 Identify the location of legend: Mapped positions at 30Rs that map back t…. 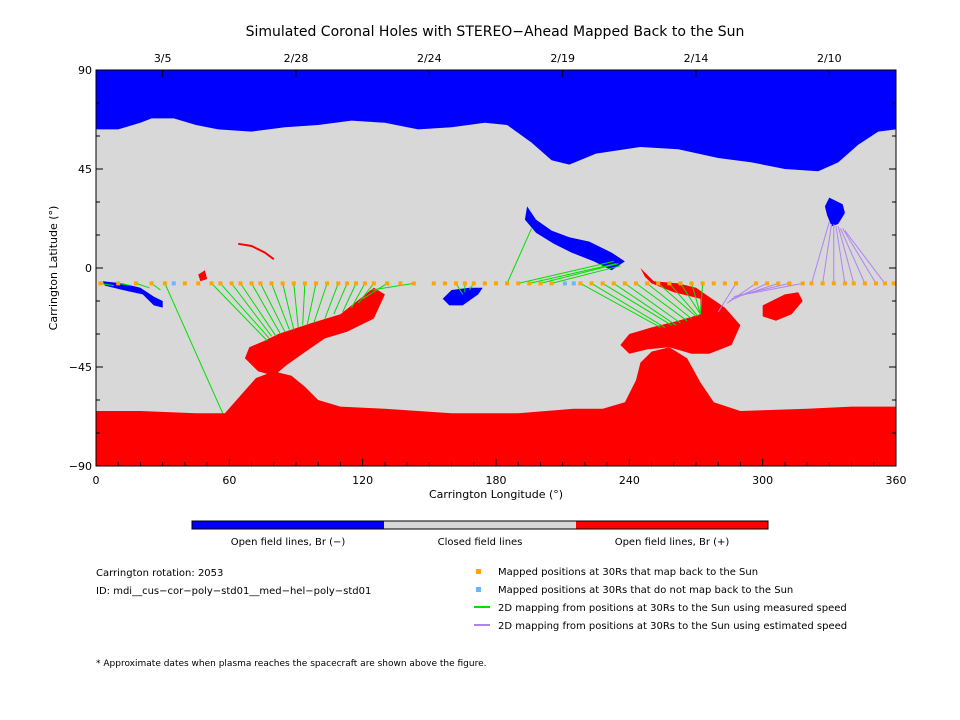
(660, 599).